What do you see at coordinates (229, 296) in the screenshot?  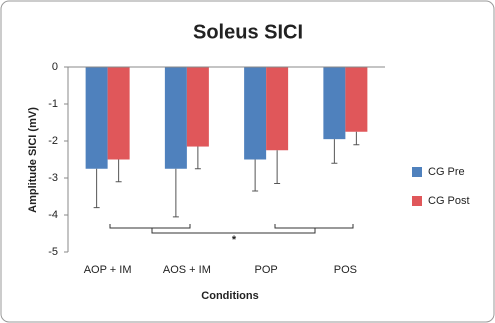 I see `x-axis-title: Conditions` at bounding box center [229, 296].